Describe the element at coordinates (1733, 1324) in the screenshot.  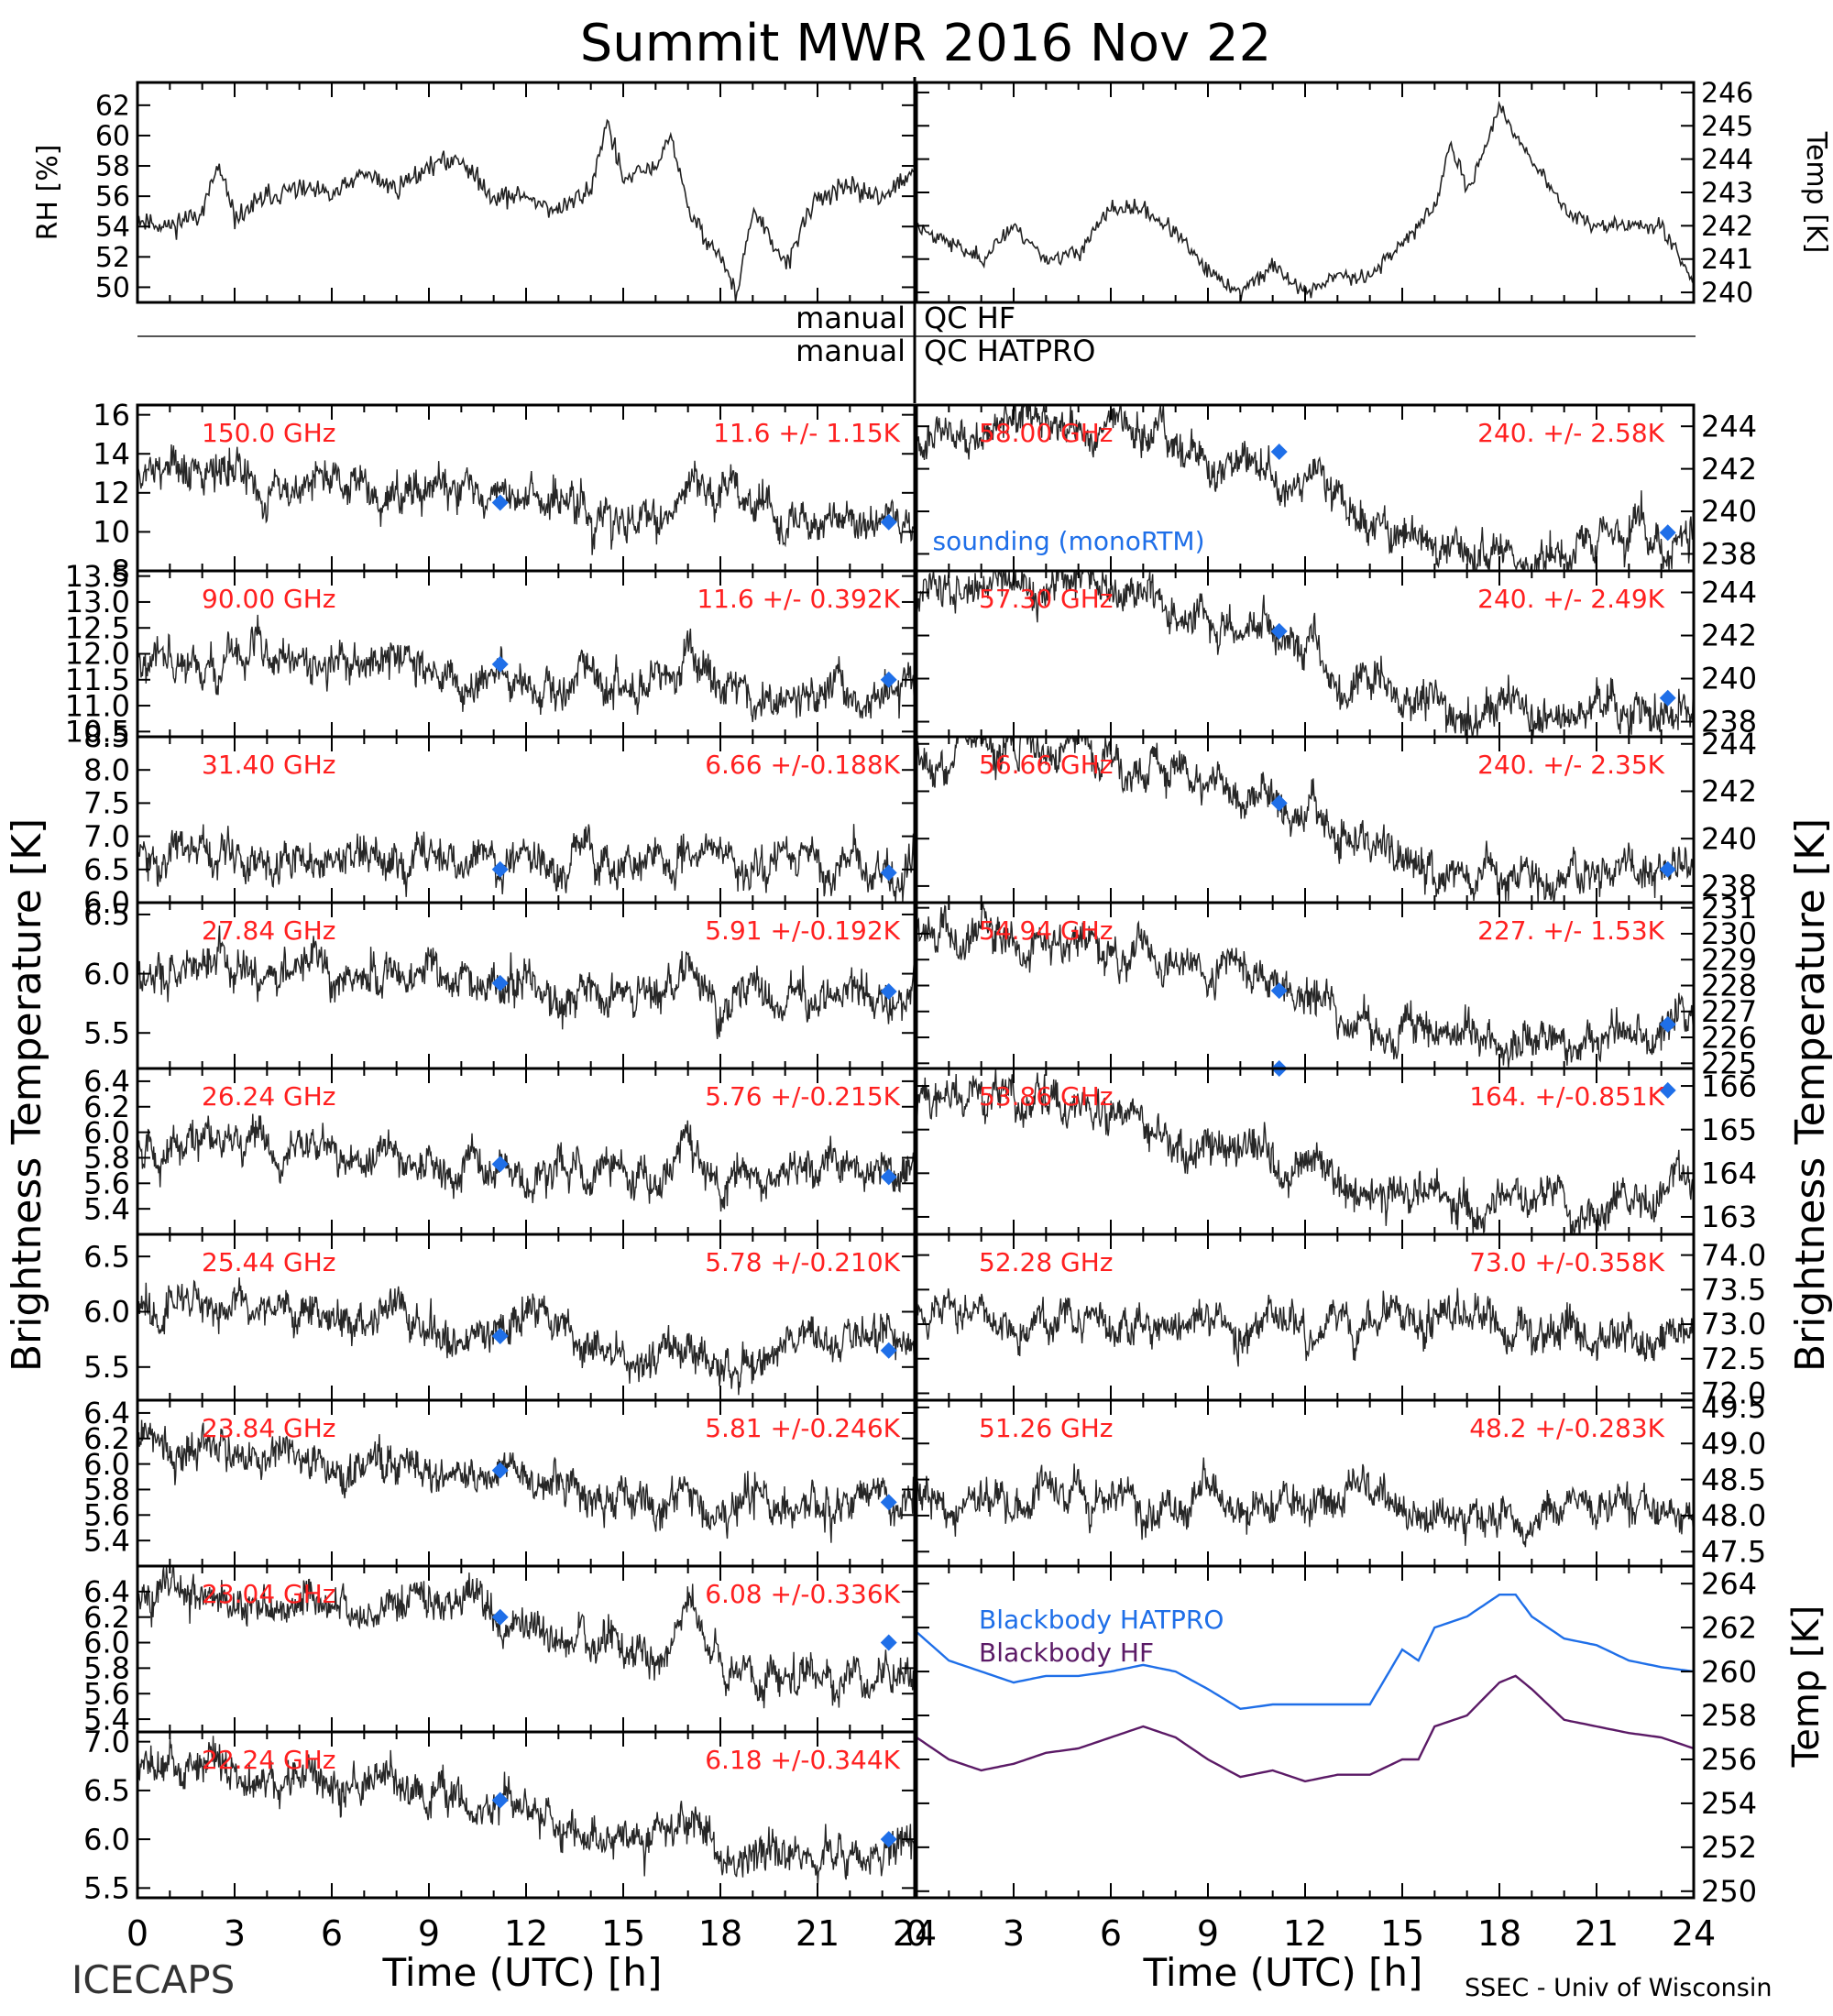
I see `right-channel-ytick-label: 73.0` at that location.